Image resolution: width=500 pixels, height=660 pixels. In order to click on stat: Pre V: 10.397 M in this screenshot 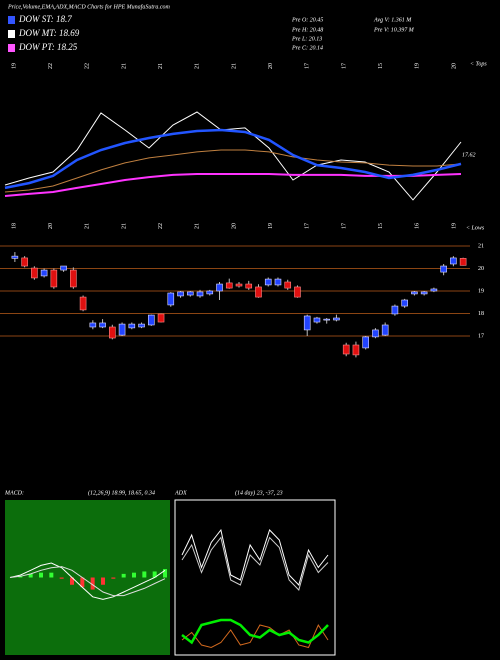, I will do `click(394, 30)`.